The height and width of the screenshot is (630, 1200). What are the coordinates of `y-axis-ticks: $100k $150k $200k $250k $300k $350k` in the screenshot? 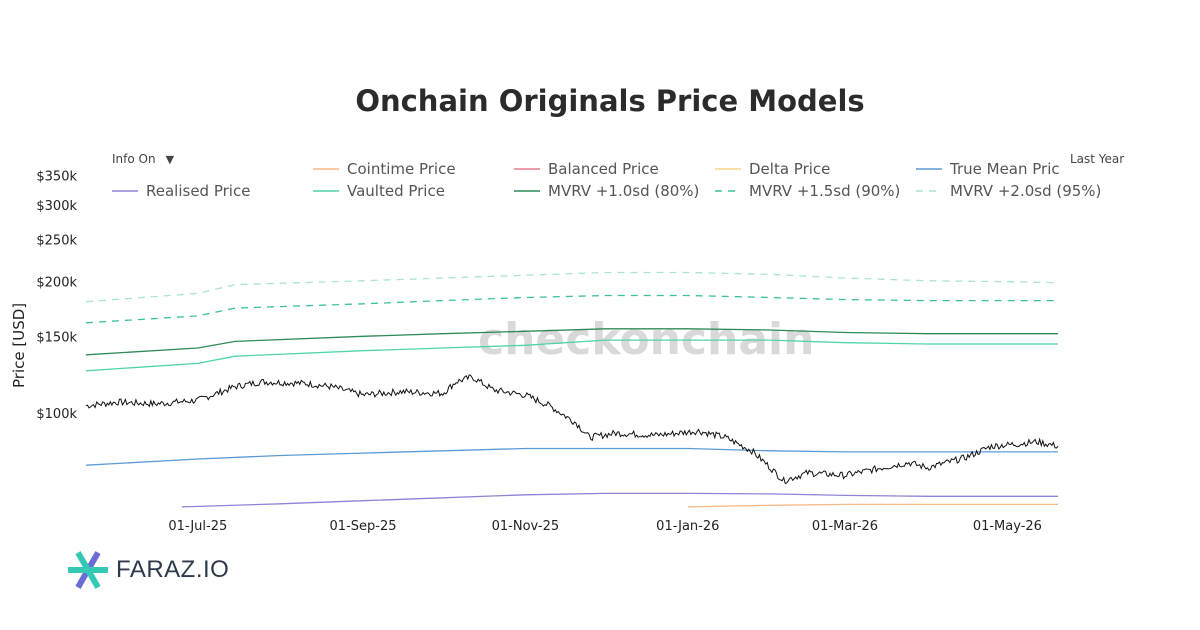 It's located at (56, 296).